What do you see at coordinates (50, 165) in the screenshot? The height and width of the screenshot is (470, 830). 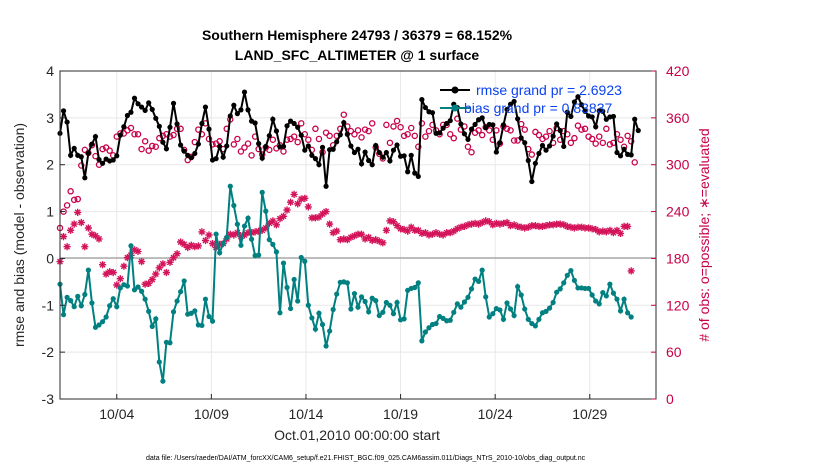 I see `left-tick-label-5: 2` at bounding box center [50, 165].